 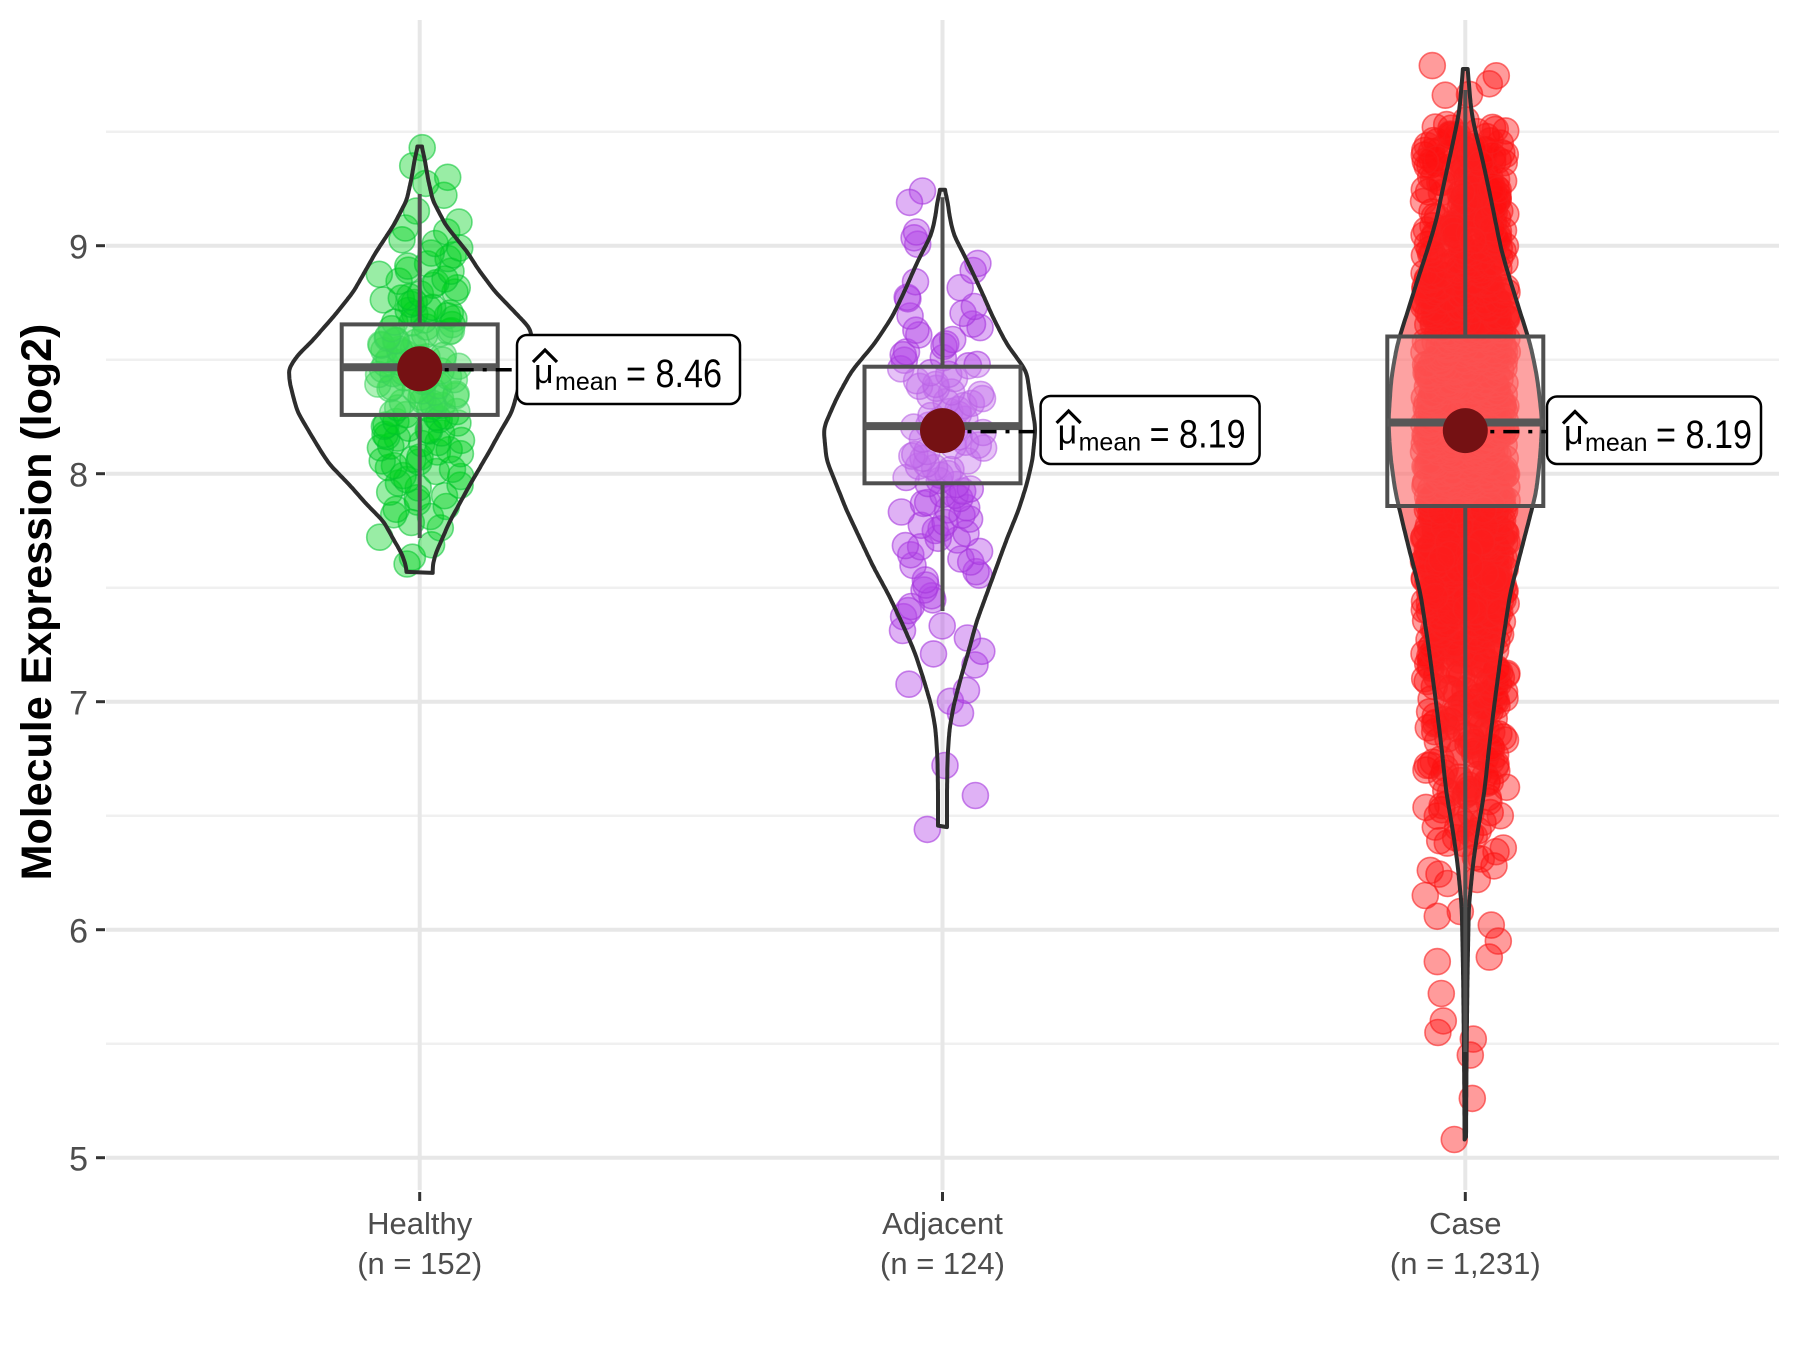 What do you see at coordinates (942, 1223) in the screenshot?
I see `svg-text: Adjacent` at bounding box center [942, 1223].